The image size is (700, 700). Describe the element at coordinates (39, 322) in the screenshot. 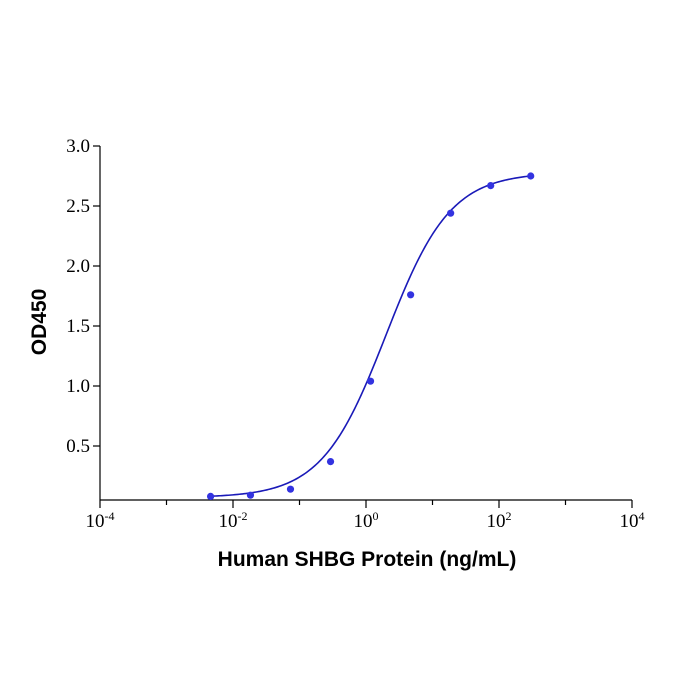

I see `y-axis-title: OD450` at that location.